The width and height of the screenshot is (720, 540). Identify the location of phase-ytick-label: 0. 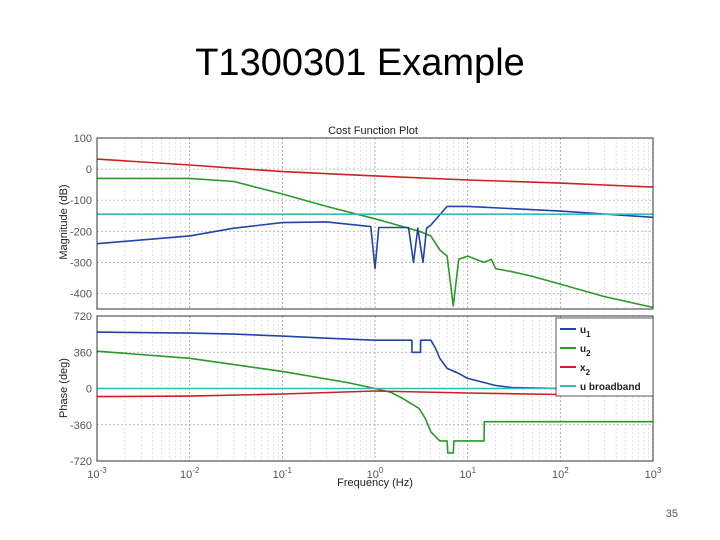
(89, 390).